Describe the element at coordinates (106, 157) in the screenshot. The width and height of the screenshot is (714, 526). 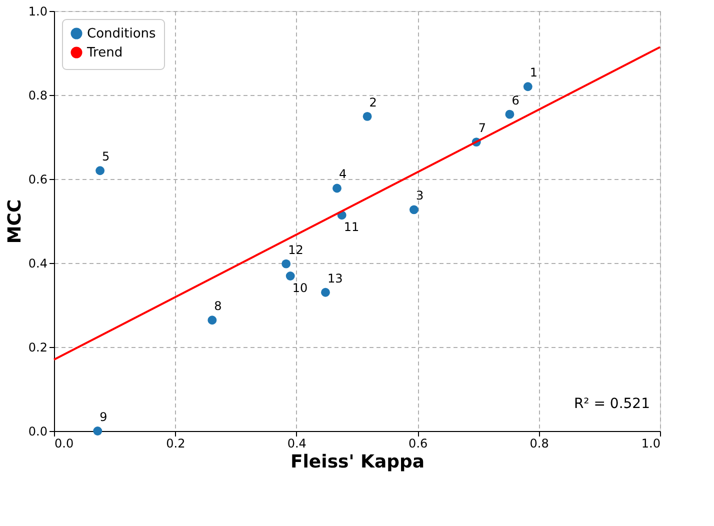
I see `annotation: 5` at that location.